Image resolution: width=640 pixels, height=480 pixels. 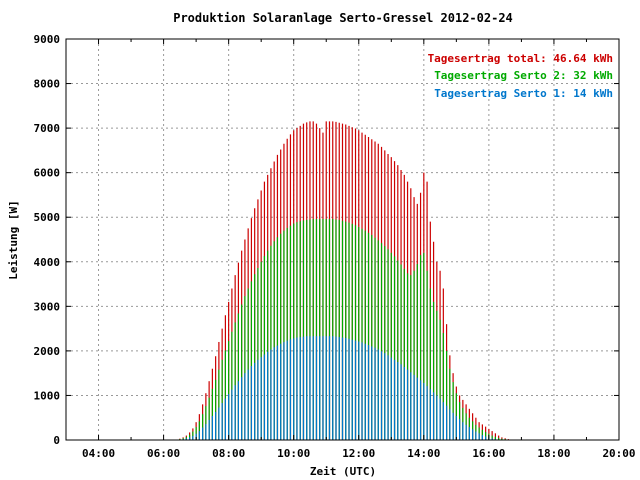 I want to click on legend-item-serto-1: Tagesertrag Serto 1: 14 kWh, so click(x=523, y=93).